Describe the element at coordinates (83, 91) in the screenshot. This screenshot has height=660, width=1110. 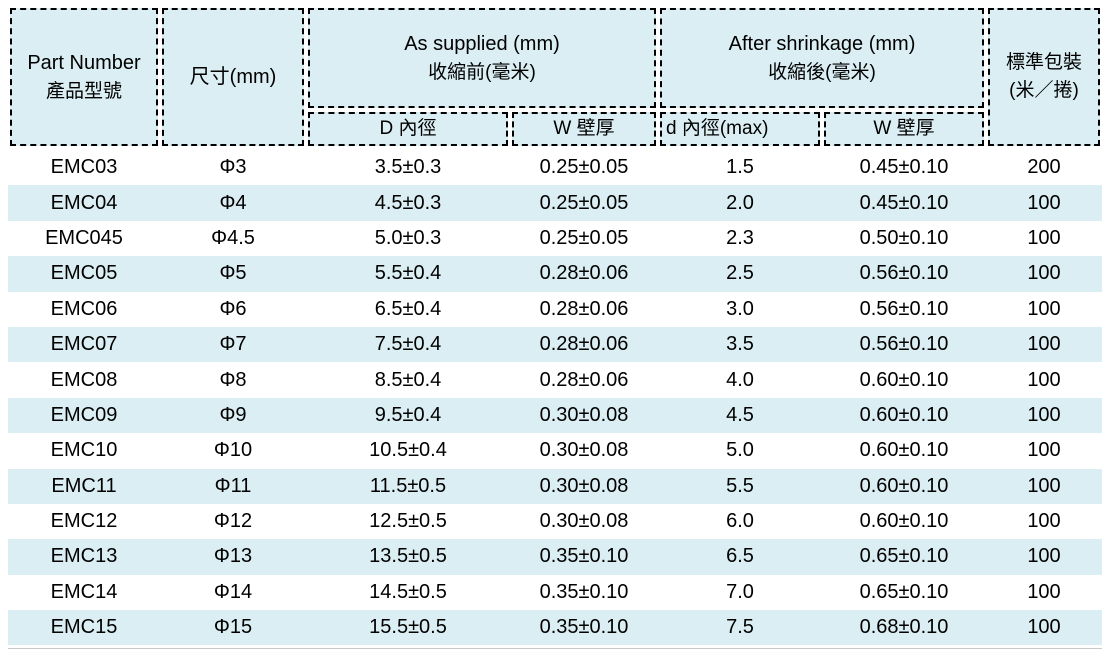
I see `header-part-number-zh: 產品型號` at that location.